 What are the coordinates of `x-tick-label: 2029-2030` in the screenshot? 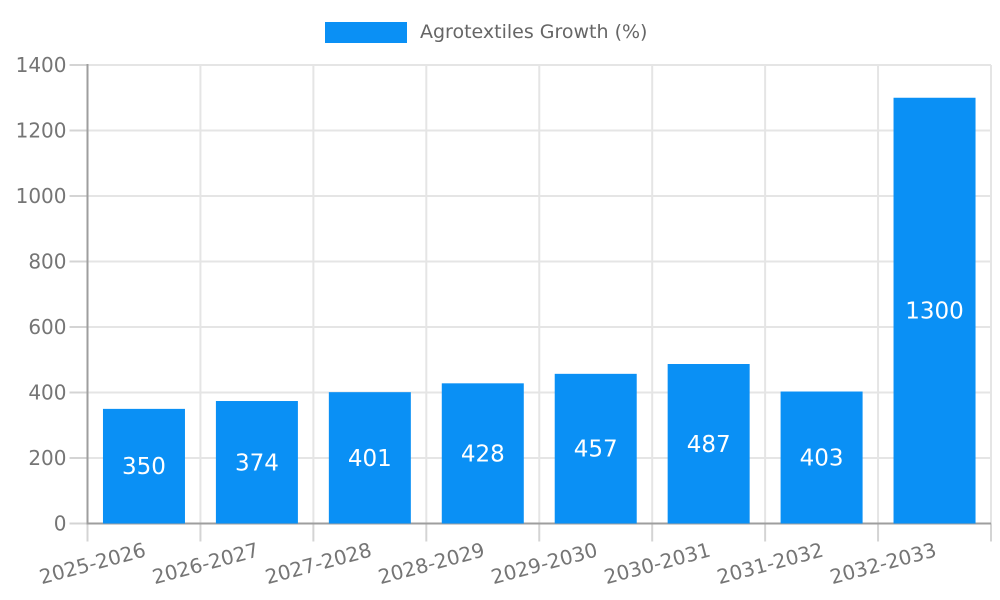 It's located at (545, 563).